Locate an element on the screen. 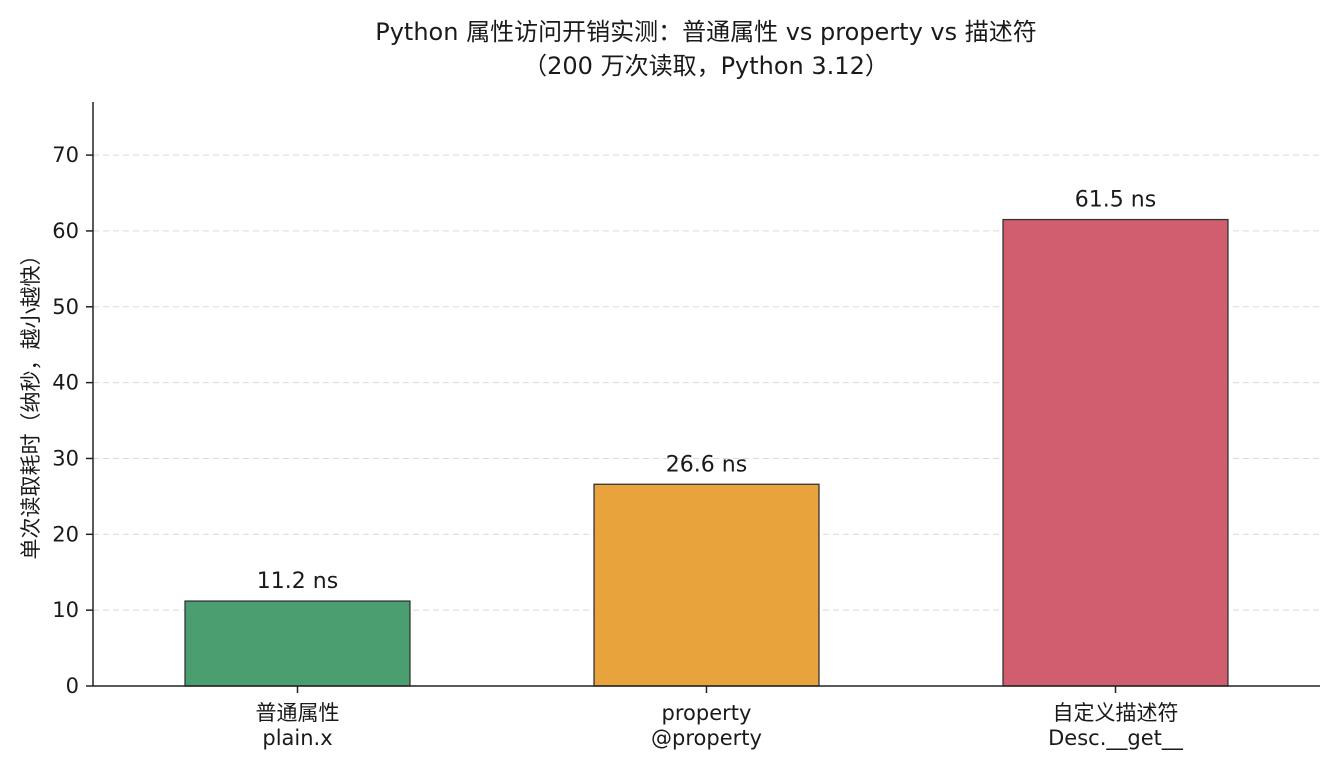 The height and width of the screenshot is (765, 1335). bar-value-label: 26.6 ns is located at coordinates (706, 464).